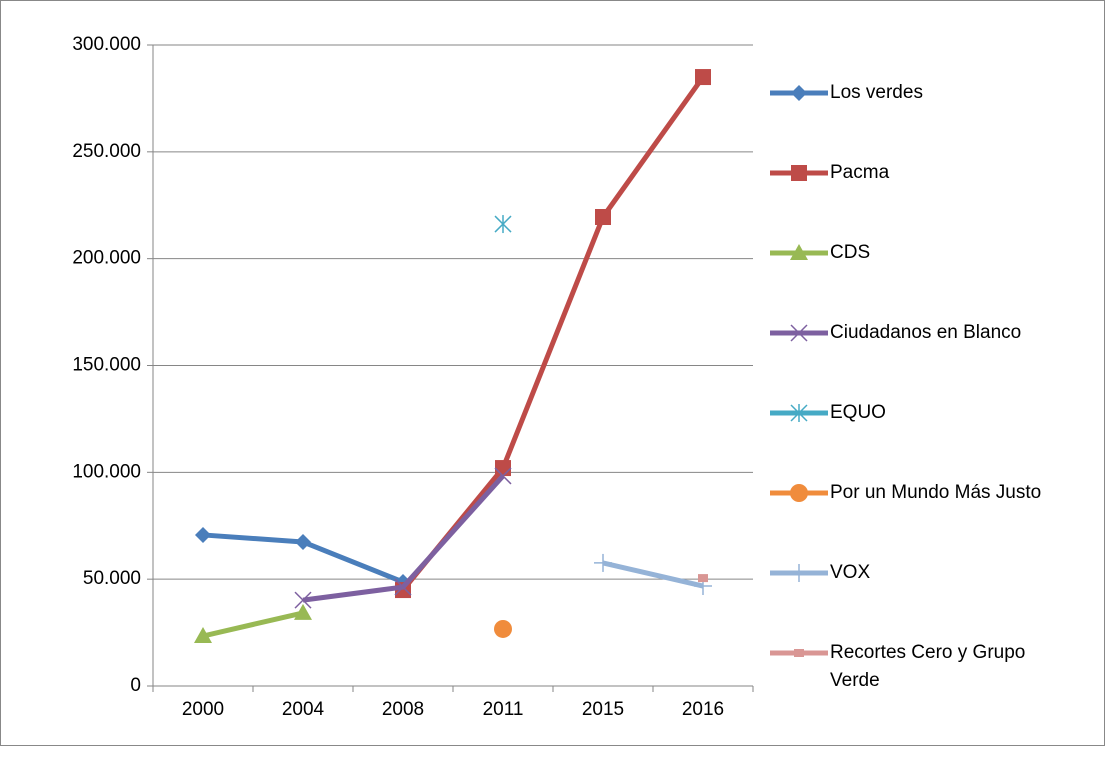 The height and width of the screenshot is (762, 1116). Describe the element at coordinates (403, 709) in the screenshot. I see `x-tick-label: 2008` at that location.